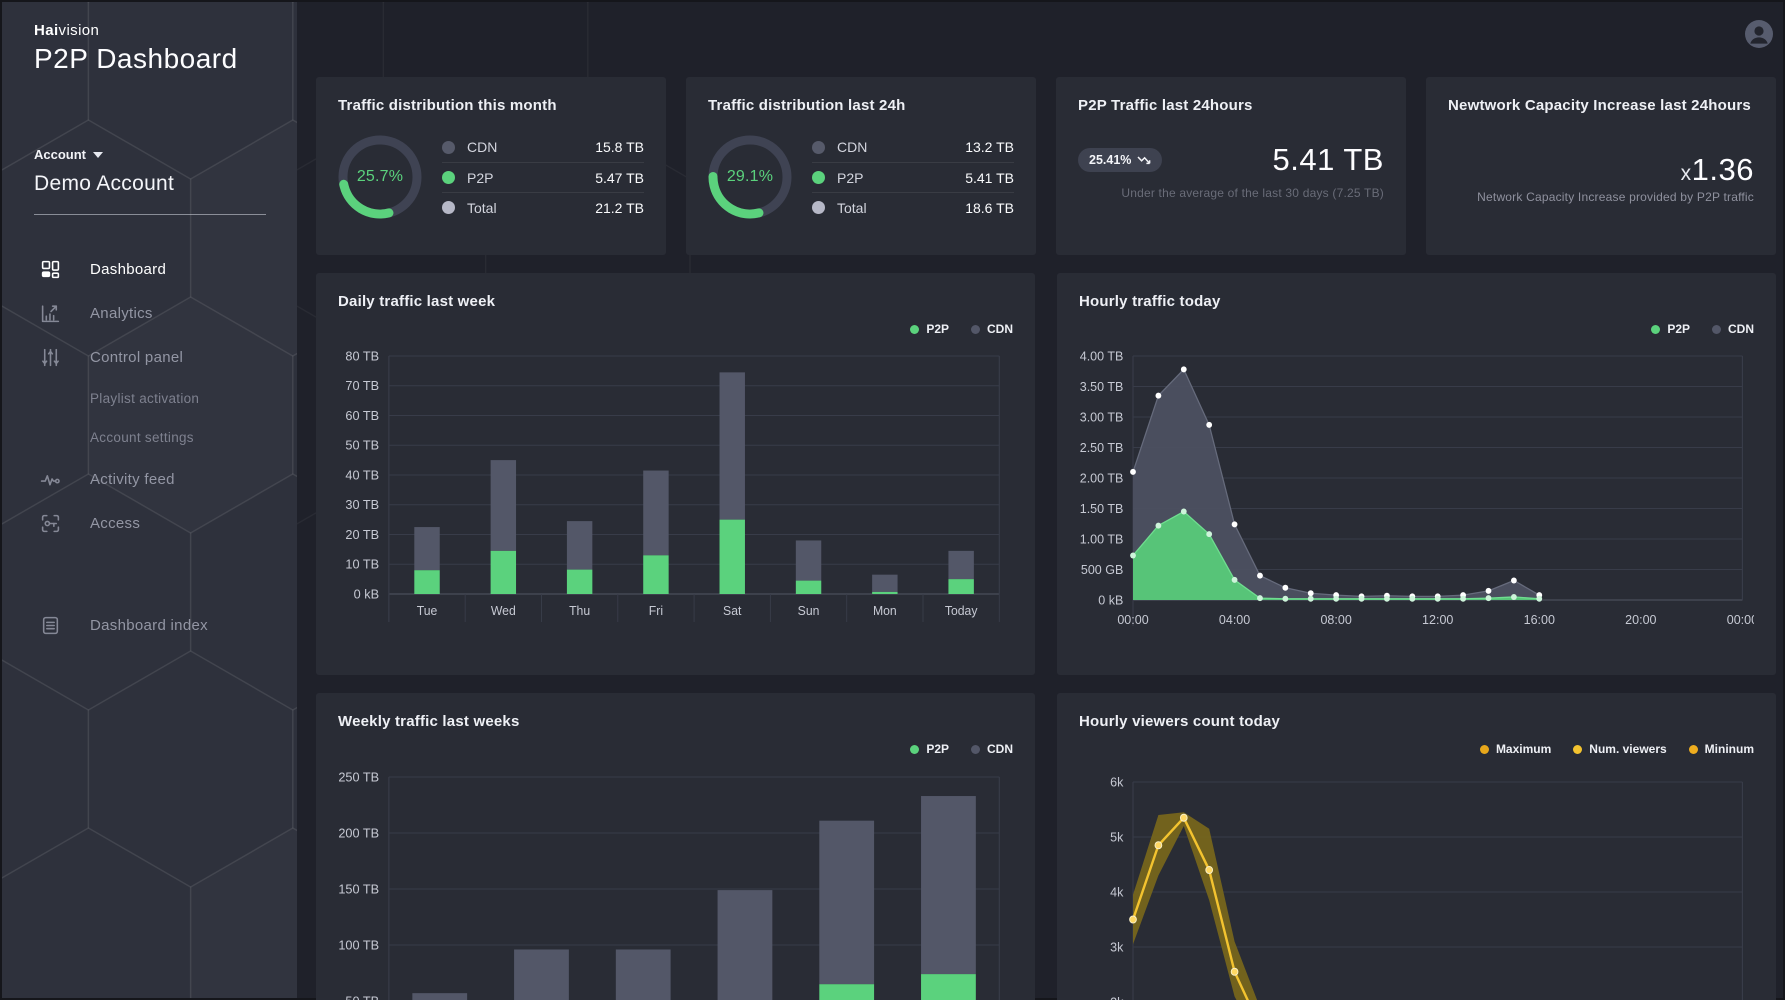  I want to click on legend-row-cdn: CDN 13.2 TB, so click(913, 147).